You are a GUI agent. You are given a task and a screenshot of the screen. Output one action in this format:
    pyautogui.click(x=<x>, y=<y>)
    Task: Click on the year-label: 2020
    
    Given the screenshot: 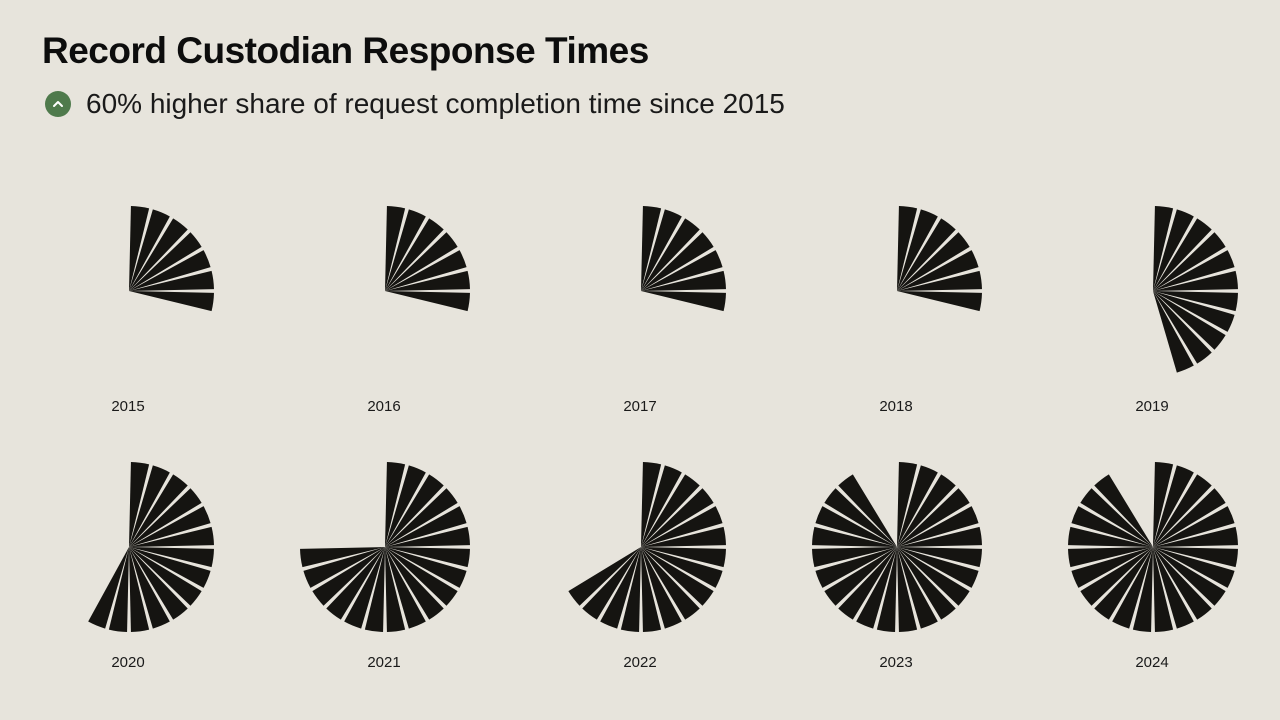 What is the action you would take?
    pyautogui.click(x=127, y=662)
    